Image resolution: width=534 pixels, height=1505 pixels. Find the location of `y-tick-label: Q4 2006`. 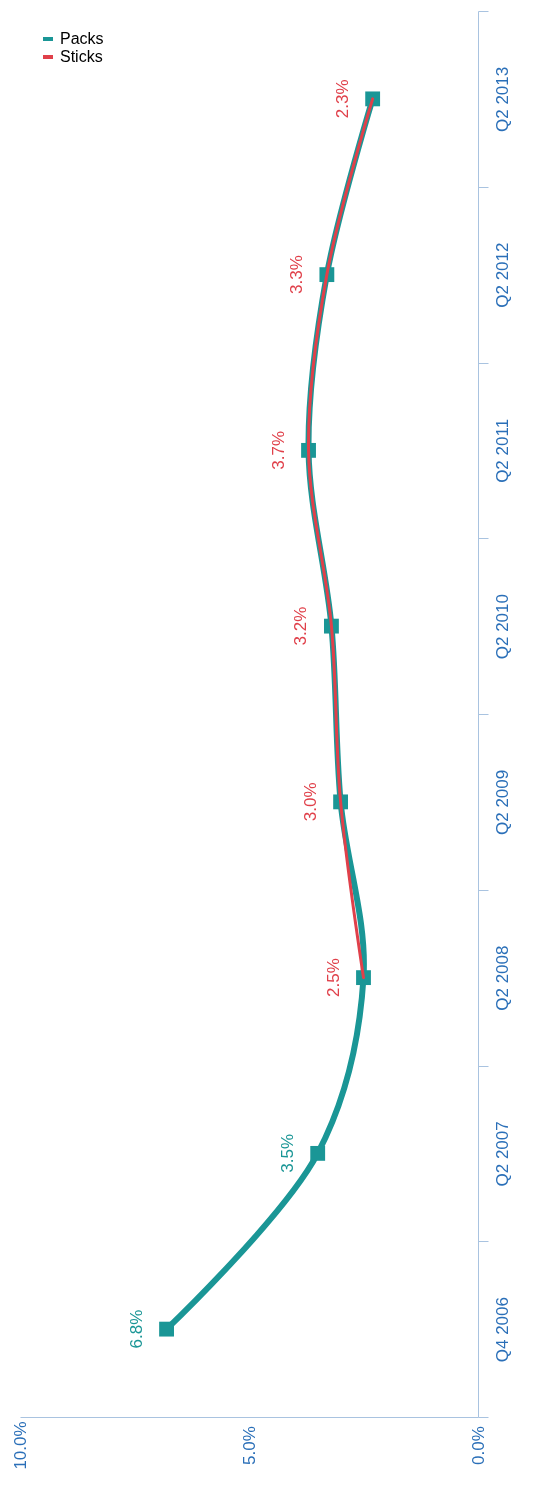

y-tick-label: Q4 2006 is located at coordinates (502, 1330).